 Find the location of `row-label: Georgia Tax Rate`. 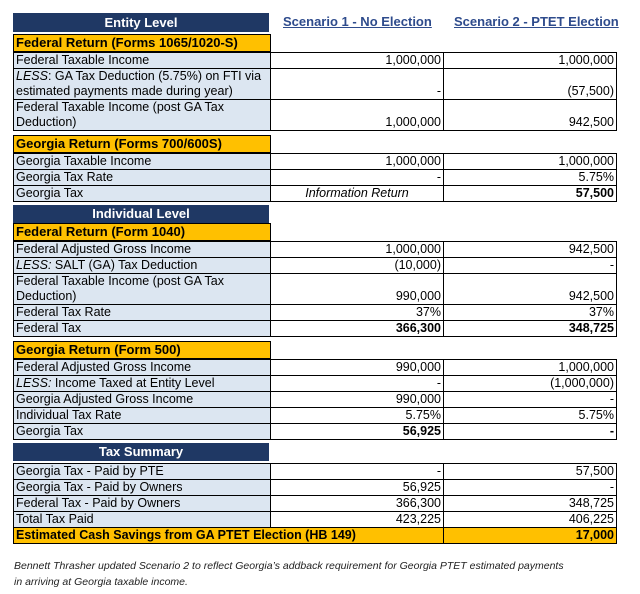

row-label: Georgia Tax Rate is located at coordinates (142, 177).